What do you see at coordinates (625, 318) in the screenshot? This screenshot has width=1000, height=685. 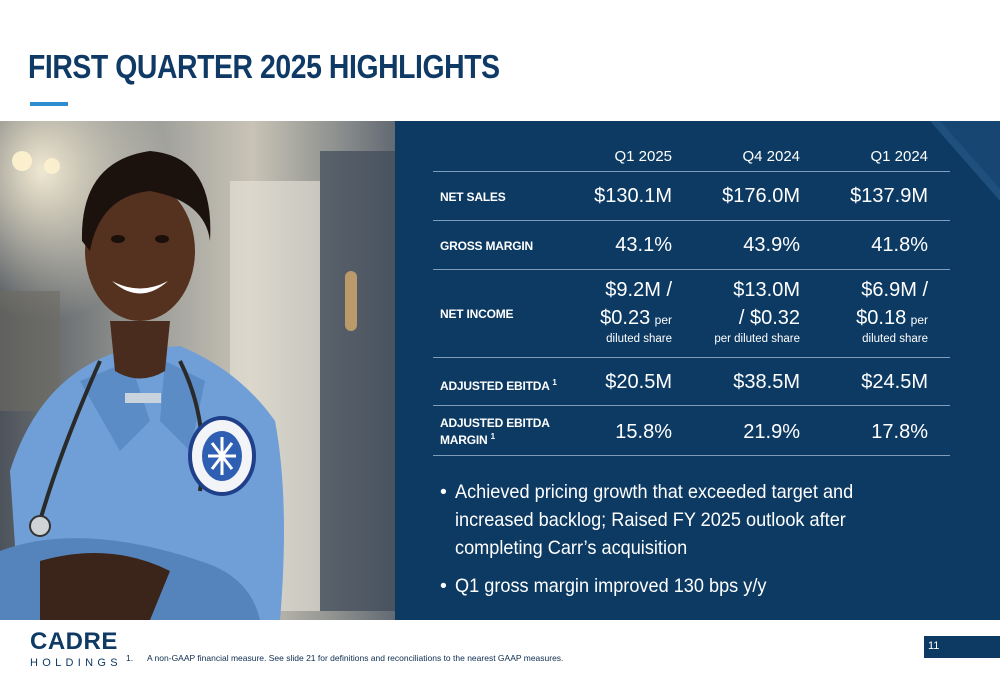 I see `cell-line: $0.23` at bounding box center [625, 318].